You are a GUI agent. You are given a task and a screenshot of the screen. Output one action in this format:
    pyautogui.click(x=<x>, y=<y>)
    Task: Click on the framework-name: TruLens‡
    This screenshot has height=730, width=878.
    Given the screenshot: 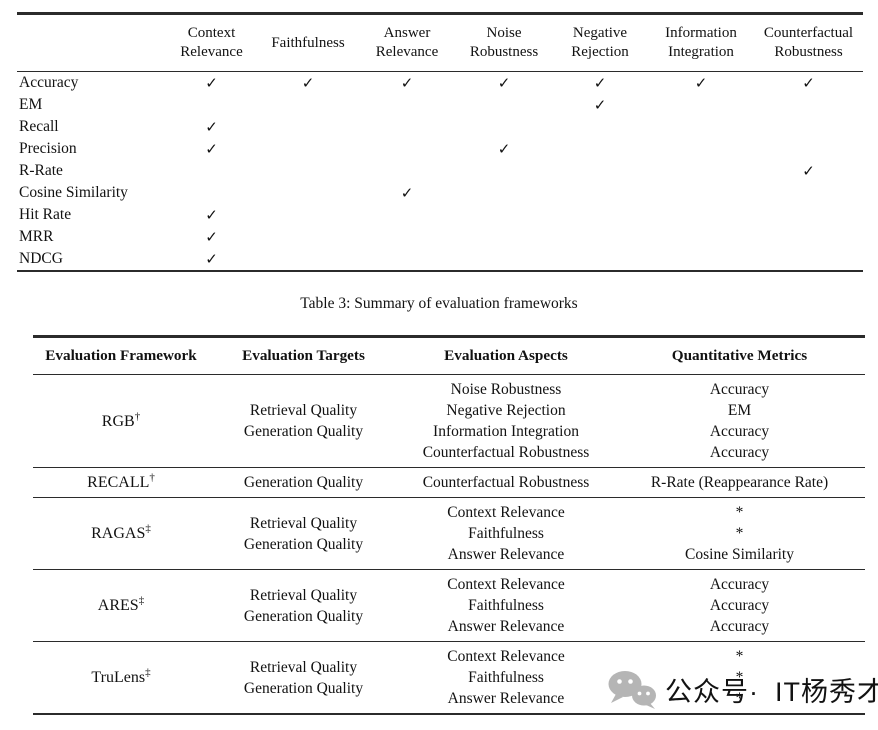 What is the action you would take?
    pyautogui.click(x=121, y=677)
    